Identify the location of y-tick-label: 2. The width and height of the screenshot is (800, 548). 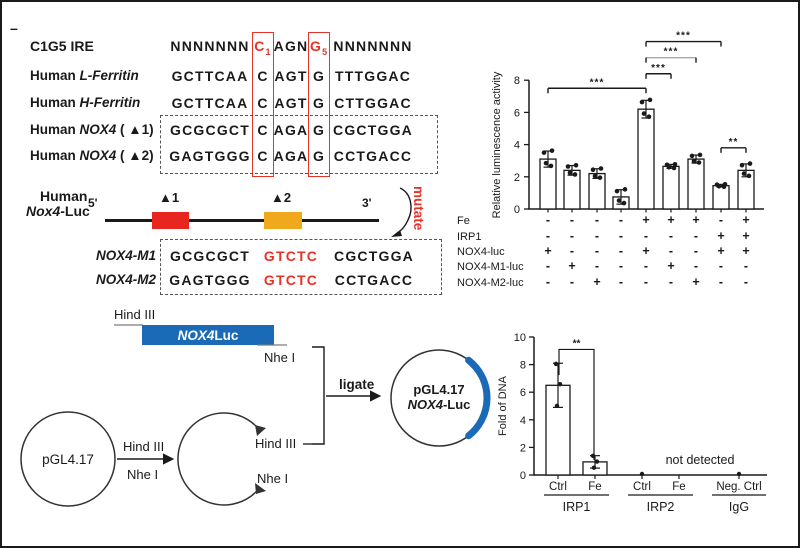
(523, 448).